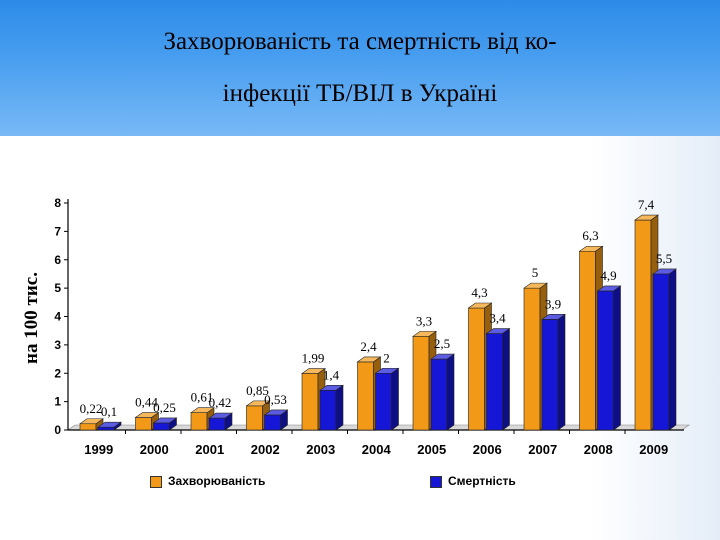 The width and height of the screenshot is (720, 540). What do you see at coordinates (386, 357) in the screenshot?
I see `data-label-mortality: 2` at bounding box center [386, 357].